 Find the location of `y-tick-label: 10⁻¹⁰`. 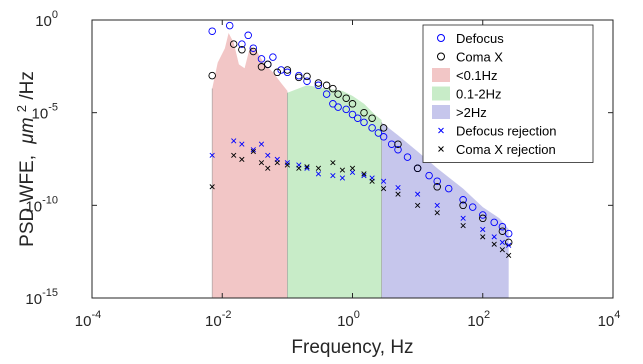

y-tick-label: 10⁻¹⁰ is located at coordinates (41, 204).